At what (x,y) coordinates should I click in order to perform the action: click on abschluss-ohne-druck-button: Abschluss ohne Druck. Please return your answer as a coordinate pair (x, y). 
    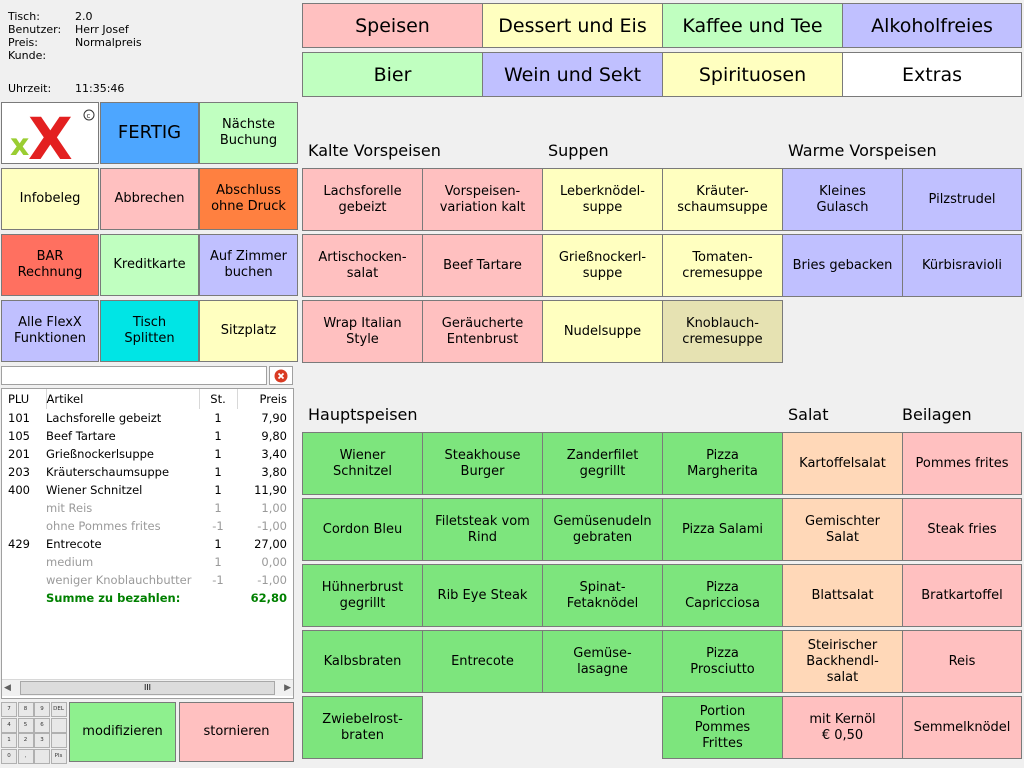
    Looking at the image, I should click on (248, 199).